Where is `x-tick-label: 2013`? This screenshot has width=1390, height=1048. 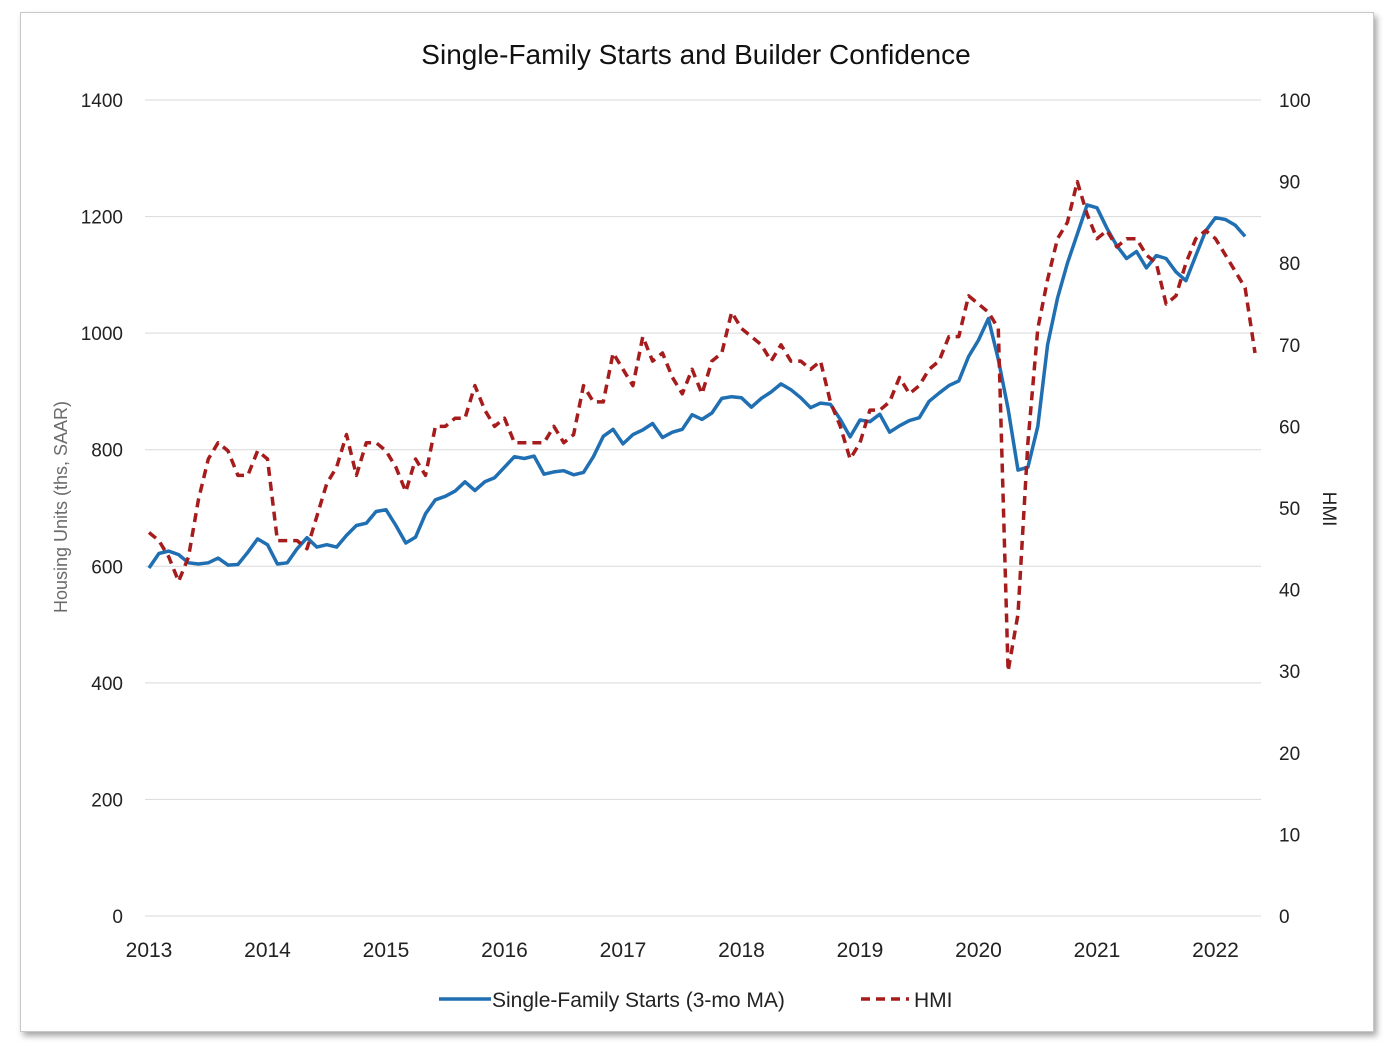
x-tick-label: 2013 is located at coordinates (149, 950).